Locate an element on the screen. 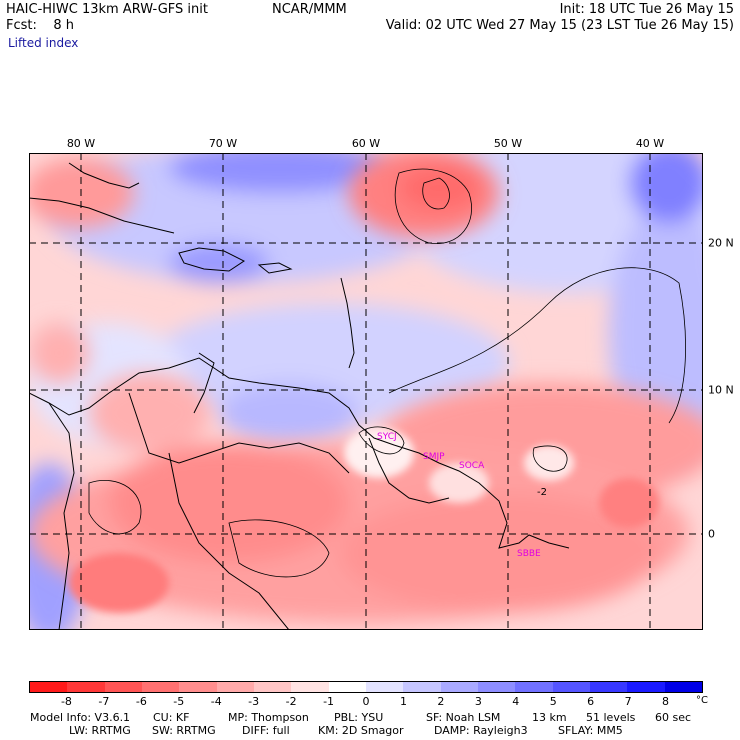 The image size is (740, 740). colorbar-tick-label: 1 is located at coordinates (403, 701).